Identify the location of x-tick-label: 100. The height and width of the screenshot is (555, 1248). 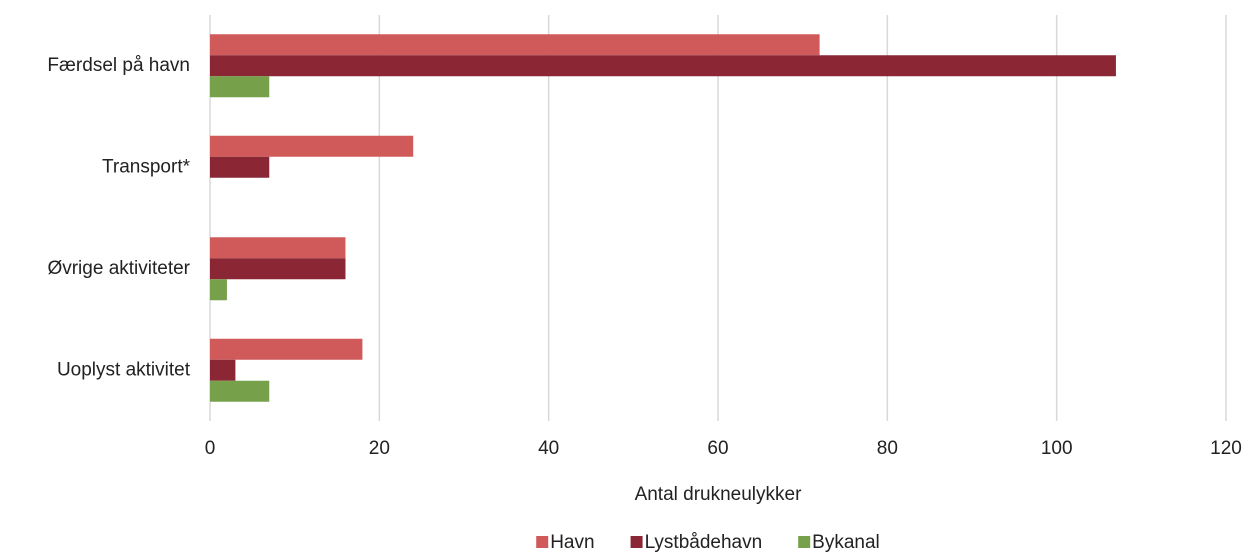
(1057, 448).